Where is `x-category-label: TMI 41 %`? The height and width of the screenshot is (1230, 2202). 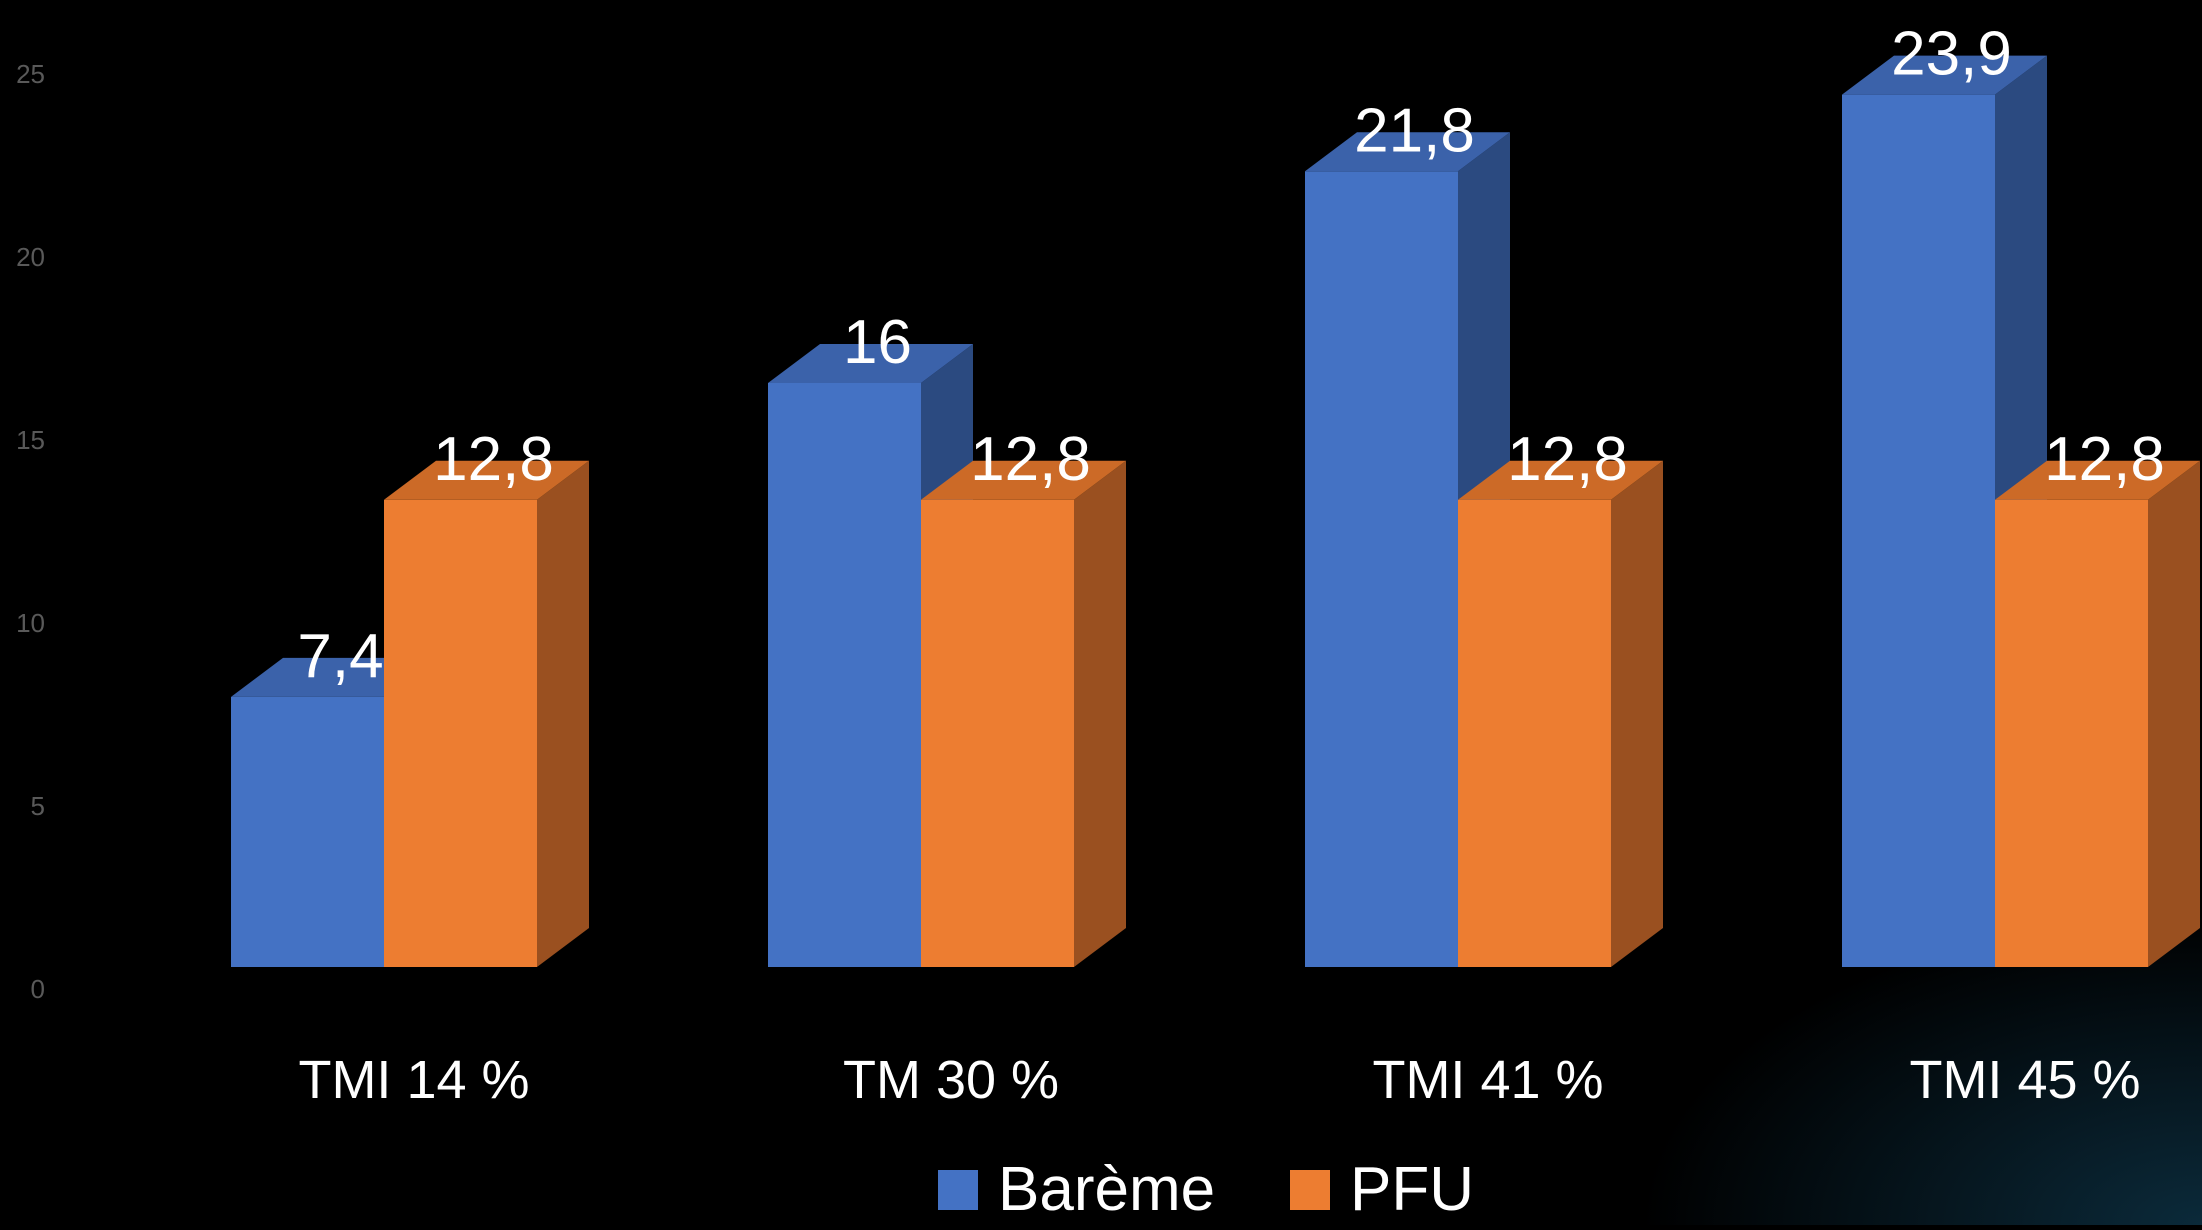
x-category-label: TMI 41 % is located at coordinates (1487, 1080).